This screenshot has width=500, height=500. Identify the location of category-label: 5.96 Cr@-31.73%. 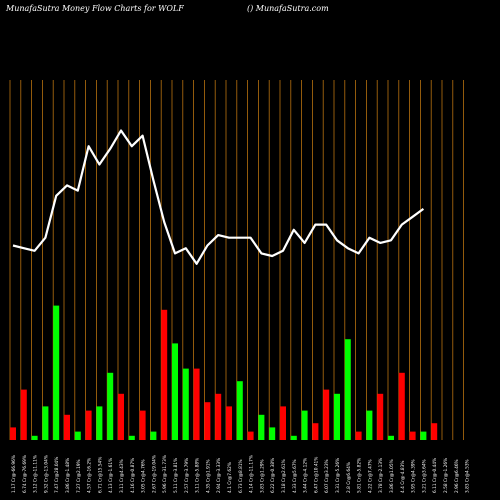
(165, 474).